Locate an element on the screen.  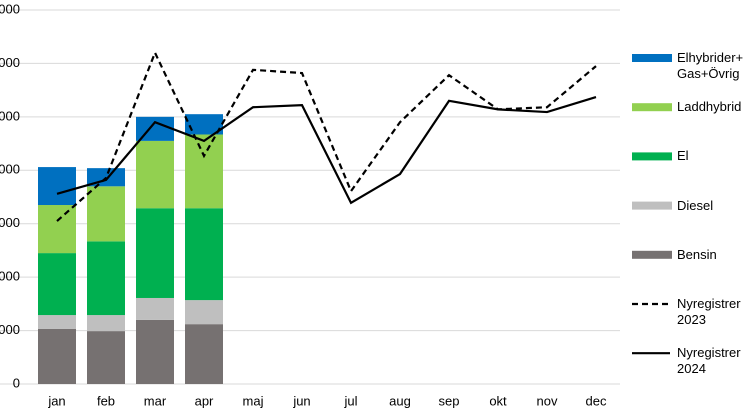
x-tick-label: apr is located at coordinates (204, 400).